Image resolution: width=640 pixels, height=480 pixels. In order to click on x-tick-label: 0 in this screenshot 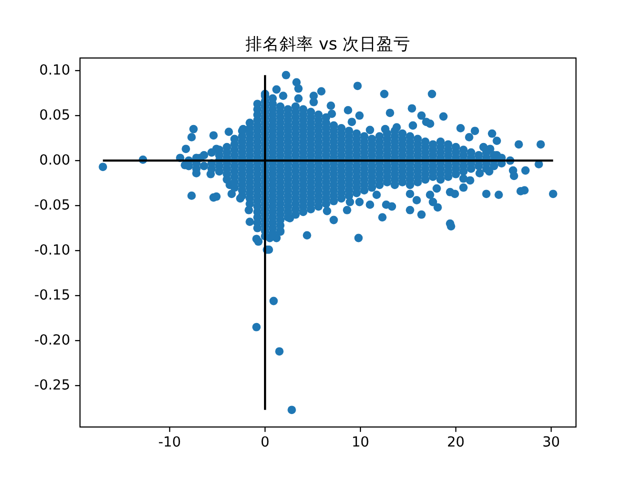, I will do `click(265, 442)`.